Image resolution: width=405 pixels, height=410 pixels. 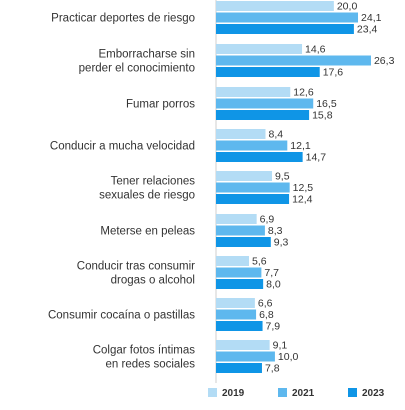 I want to click on data-label: 12,6, so click(x=303, y=93).